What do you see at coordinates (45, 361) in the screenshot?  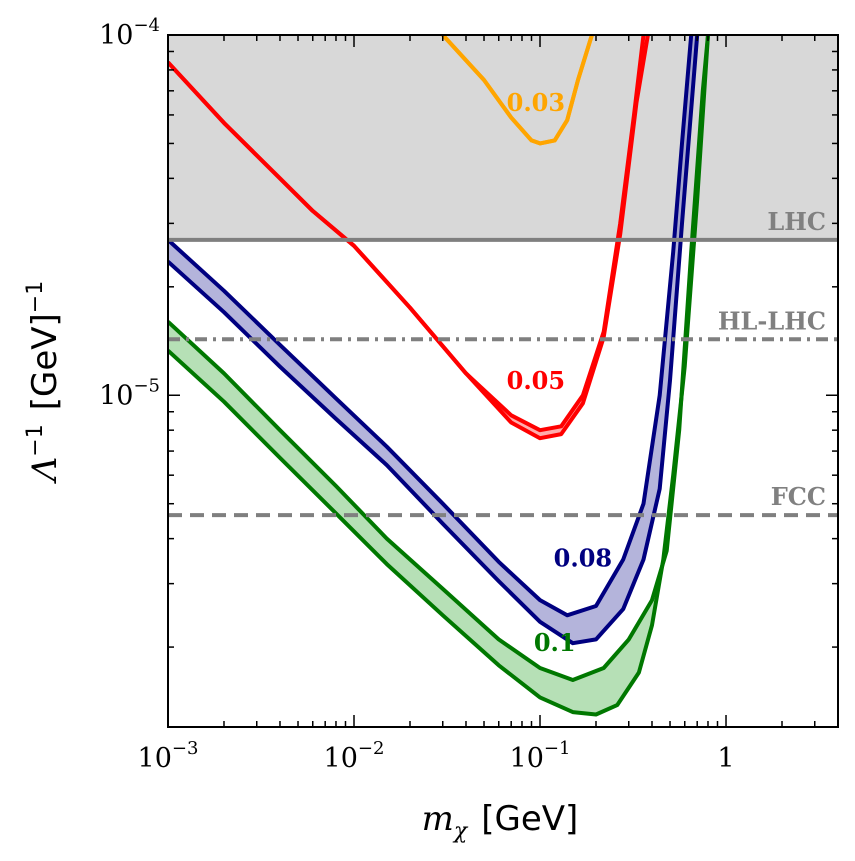 I see `y-axis-unit: [GeV]` at bounding box center [45, 361].